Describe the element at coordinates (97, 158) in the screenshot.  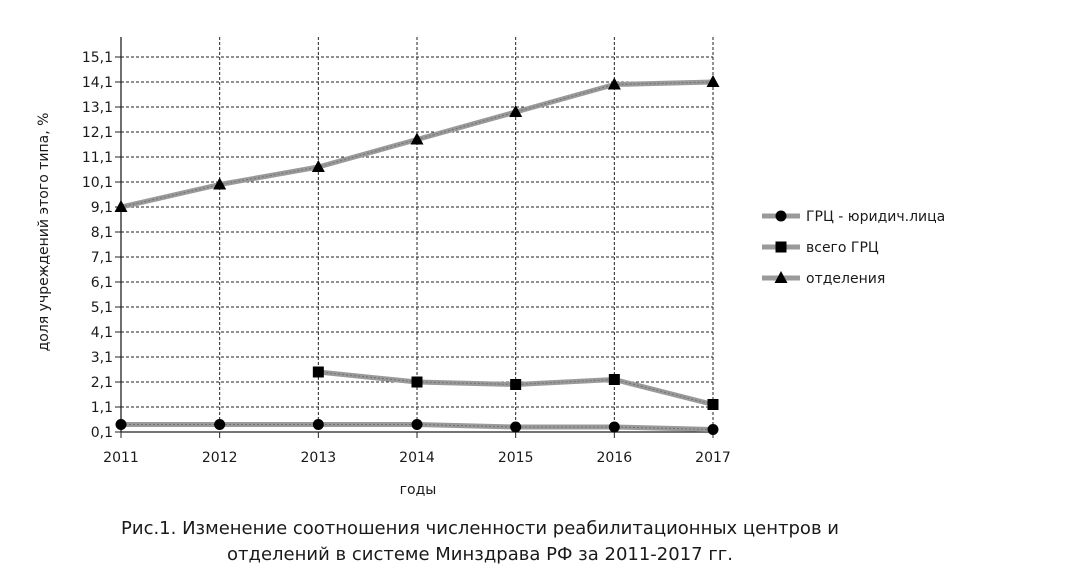
I see `y-tick-label: 11,1` at that location.